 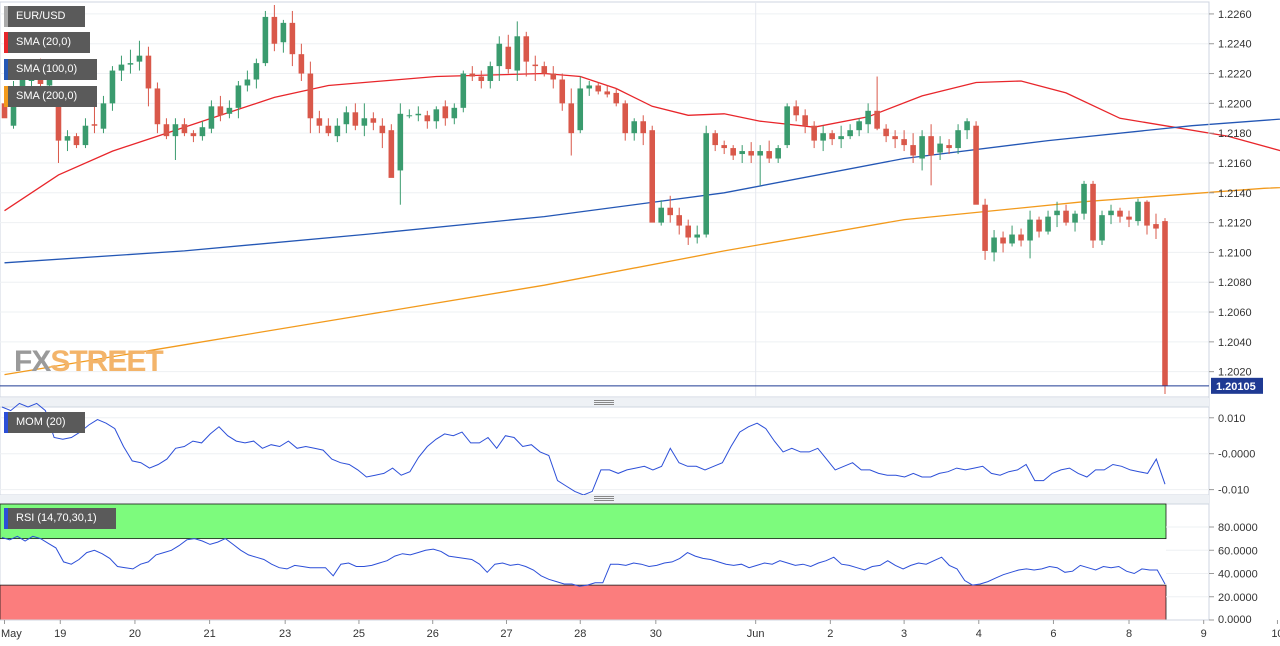 I want to click on rsi-axis: 80.0000 60.0000 40.0000 20.0000 0.0000, so click(x=1233, y=574).